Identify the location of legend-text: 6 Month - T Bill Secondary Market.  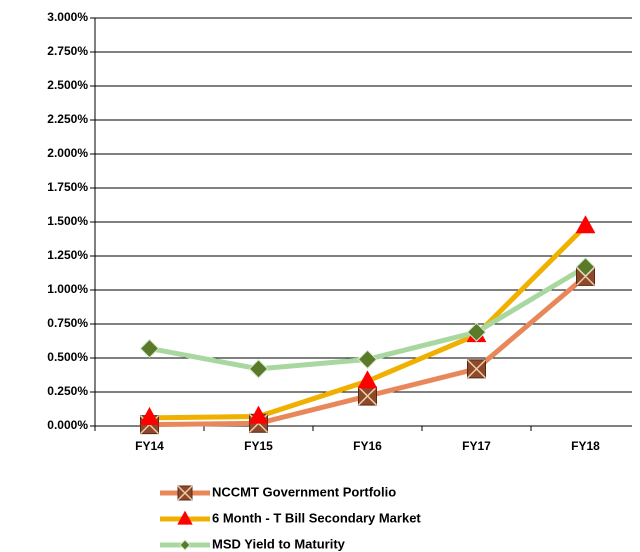
(316, 517).